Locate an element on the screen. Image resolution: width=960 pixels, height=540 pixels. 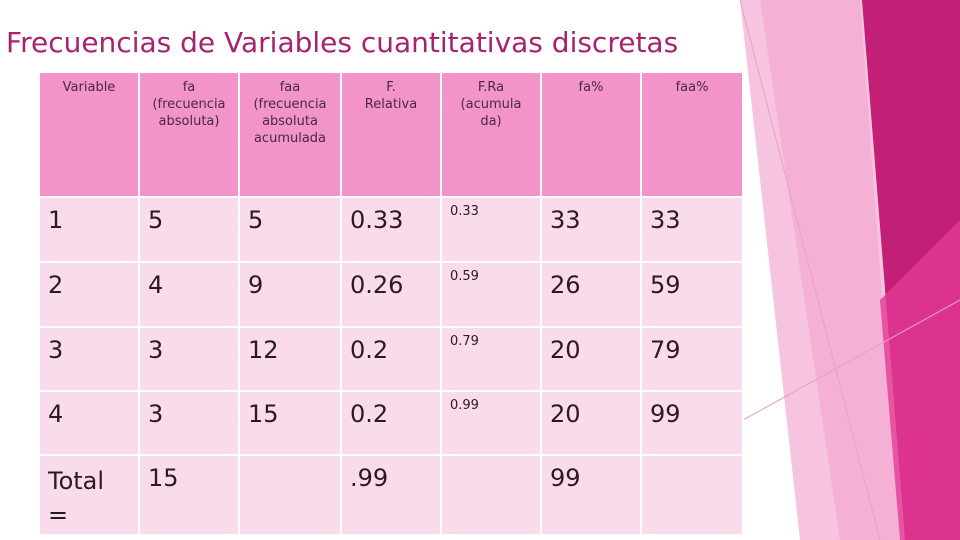
header-line: Variable is located at coordinates (89, 87).